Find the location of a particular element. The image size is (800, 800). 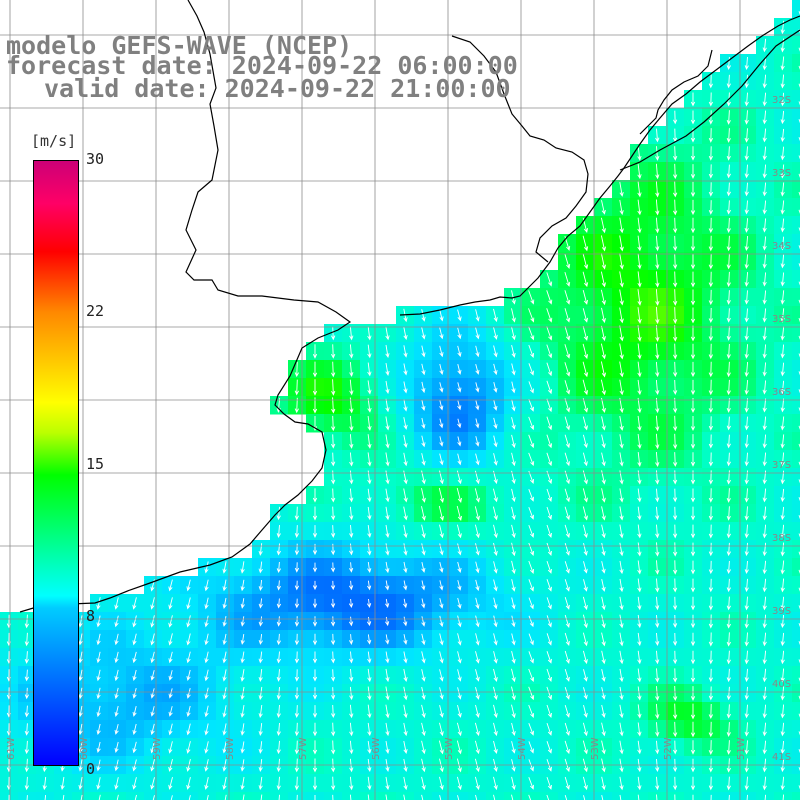

lon-label: 54W is located at coordinates (522, 748).